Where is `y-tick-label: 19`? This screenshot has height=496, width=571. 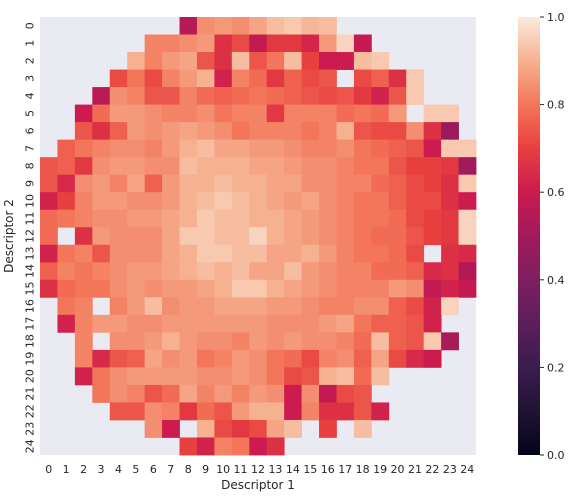 y-tick-label: 19 is located at coordinates (30, 359).